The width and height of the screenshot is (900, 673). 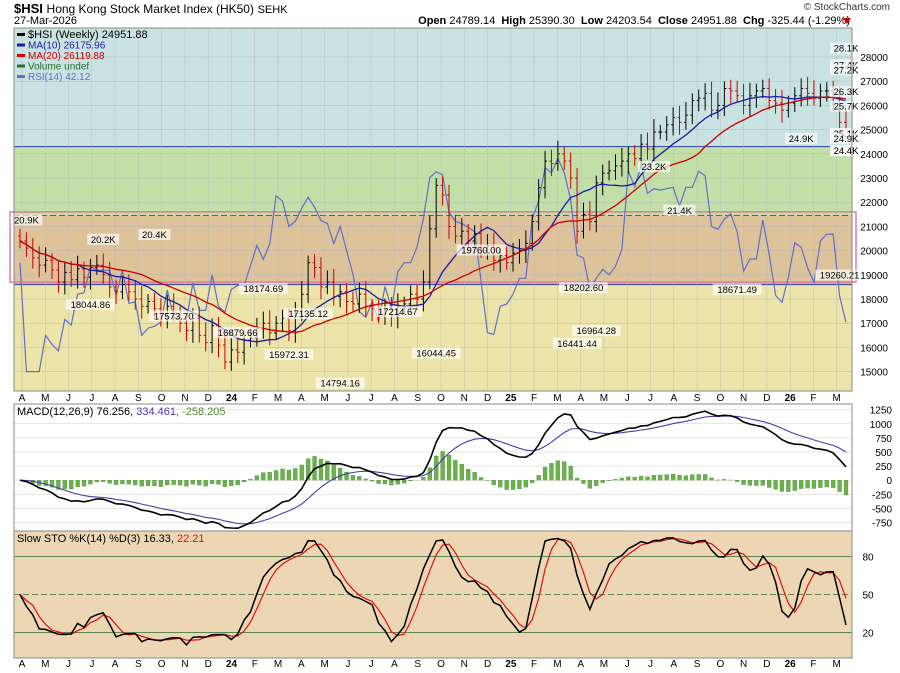 I want to click on value-label: 18044.86, so click(x=91, y=305).